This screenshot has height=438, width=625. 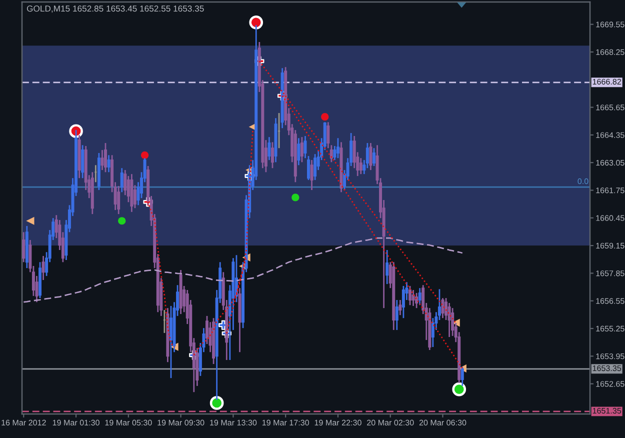 What do you see at coordinates (607, 411) in the screenshot?
I see `ref-line-label: 1651.35` at bounding box center [607, 411].